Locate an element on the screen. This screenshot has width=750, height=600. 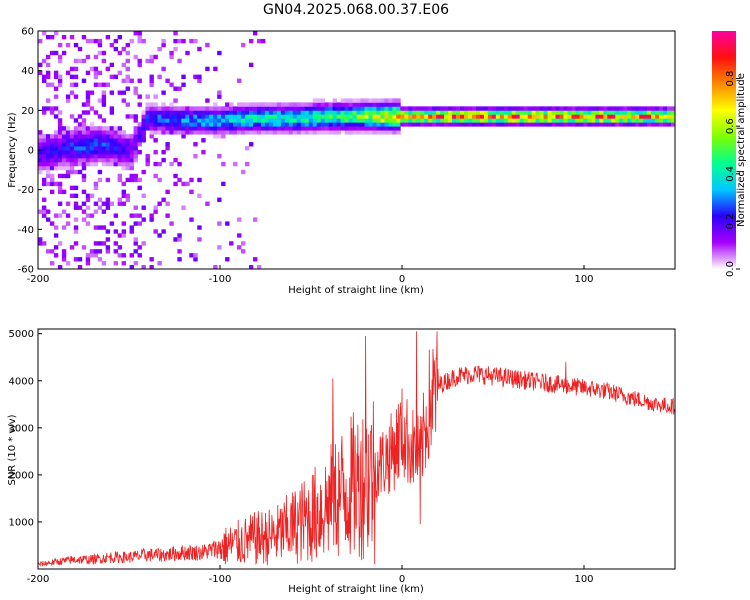
spectrogram-y-tick-label: 60 is located at coordinates (27, 32).